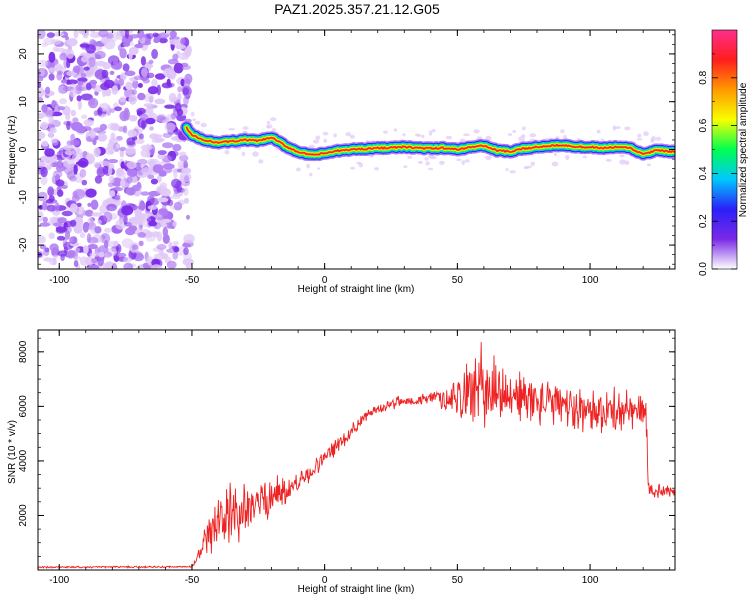 This screenshot has height=600, width=750. I want to click on spectrogram-x-axis-label: Height of straight line (km), so click(356, 289).